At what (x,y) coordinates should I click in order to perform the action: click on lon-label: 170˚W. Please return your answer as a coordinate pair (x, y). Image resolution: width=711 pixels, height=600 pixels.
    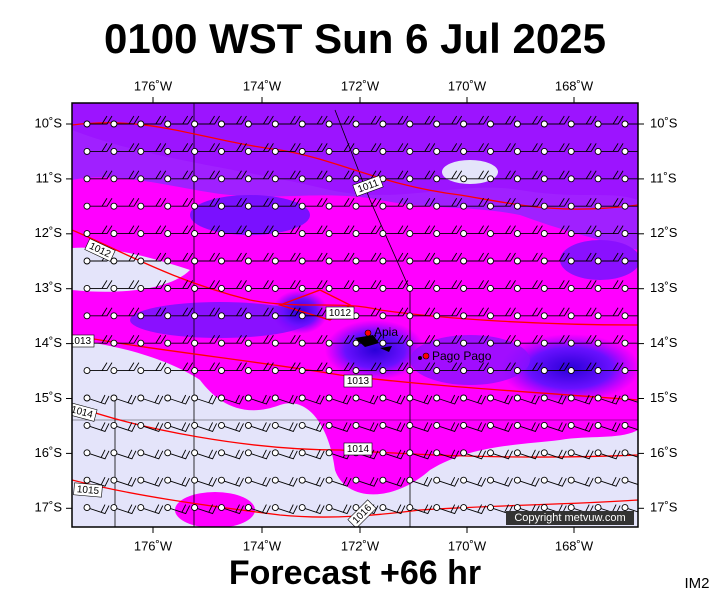
    Looking at the image, I should click on (467, 545).